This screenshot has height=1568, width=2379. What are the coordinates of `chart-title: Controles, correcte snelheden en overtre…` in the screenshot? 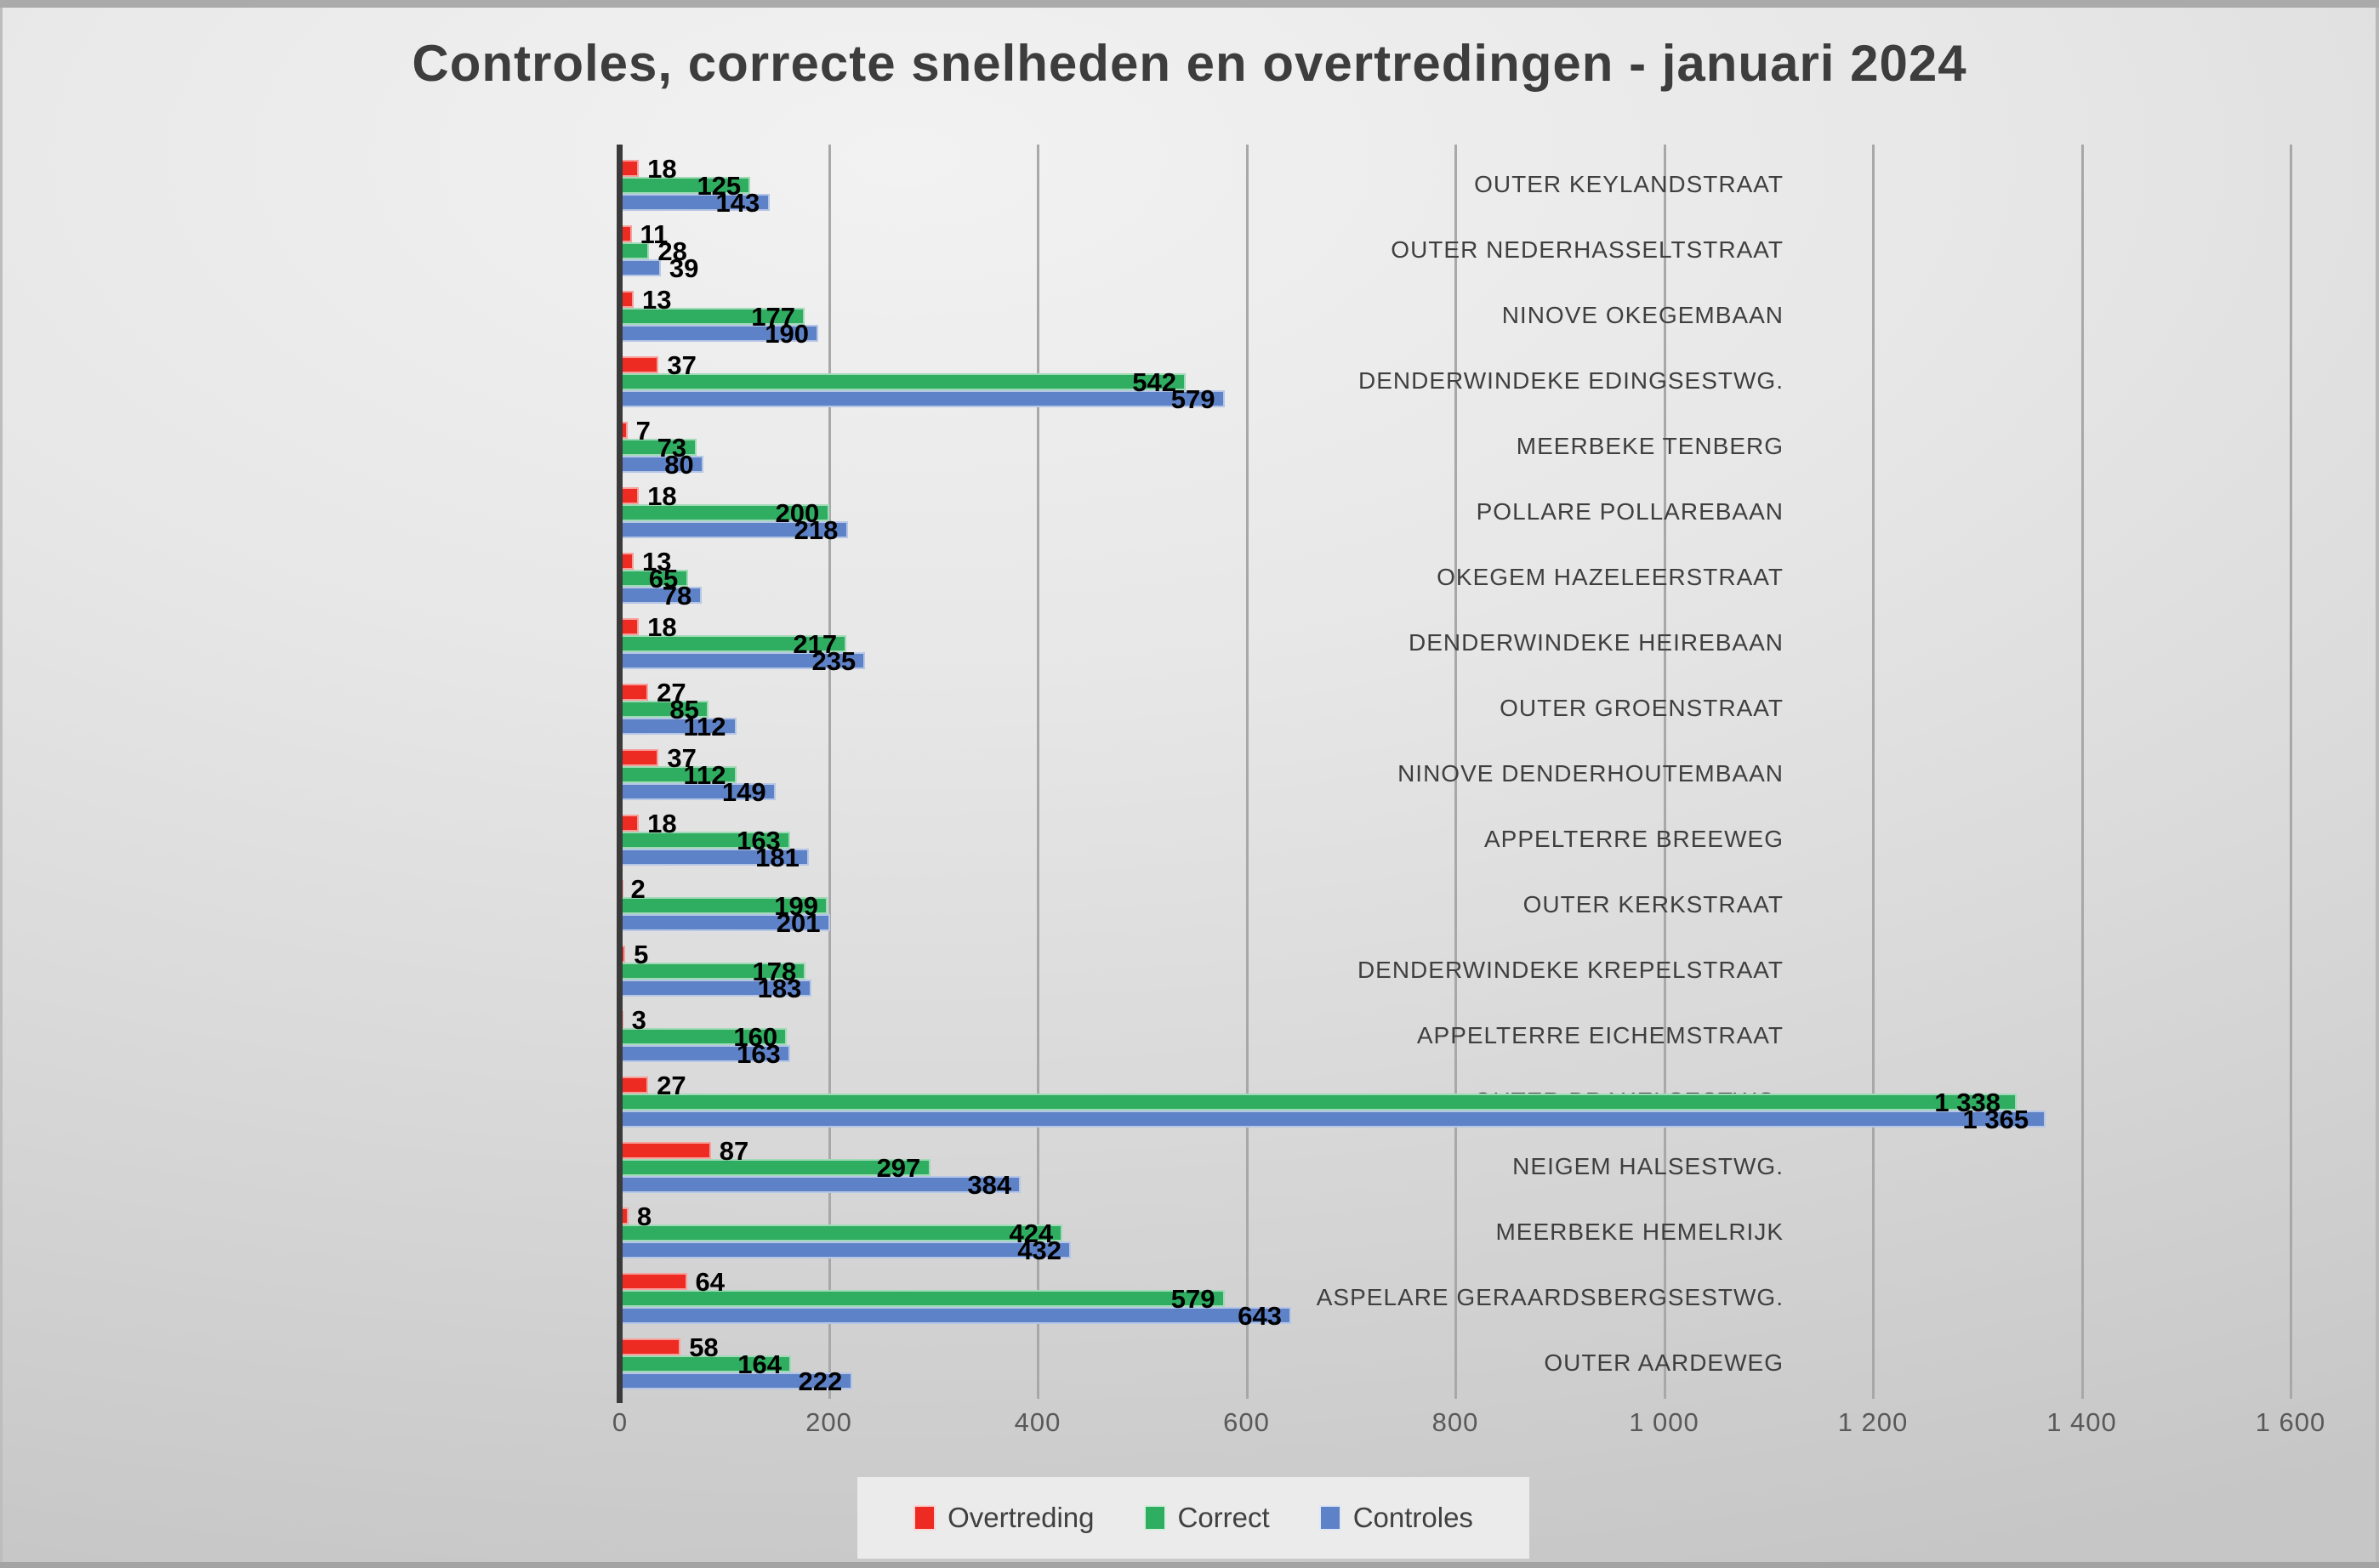 It's located at (1189, 63).